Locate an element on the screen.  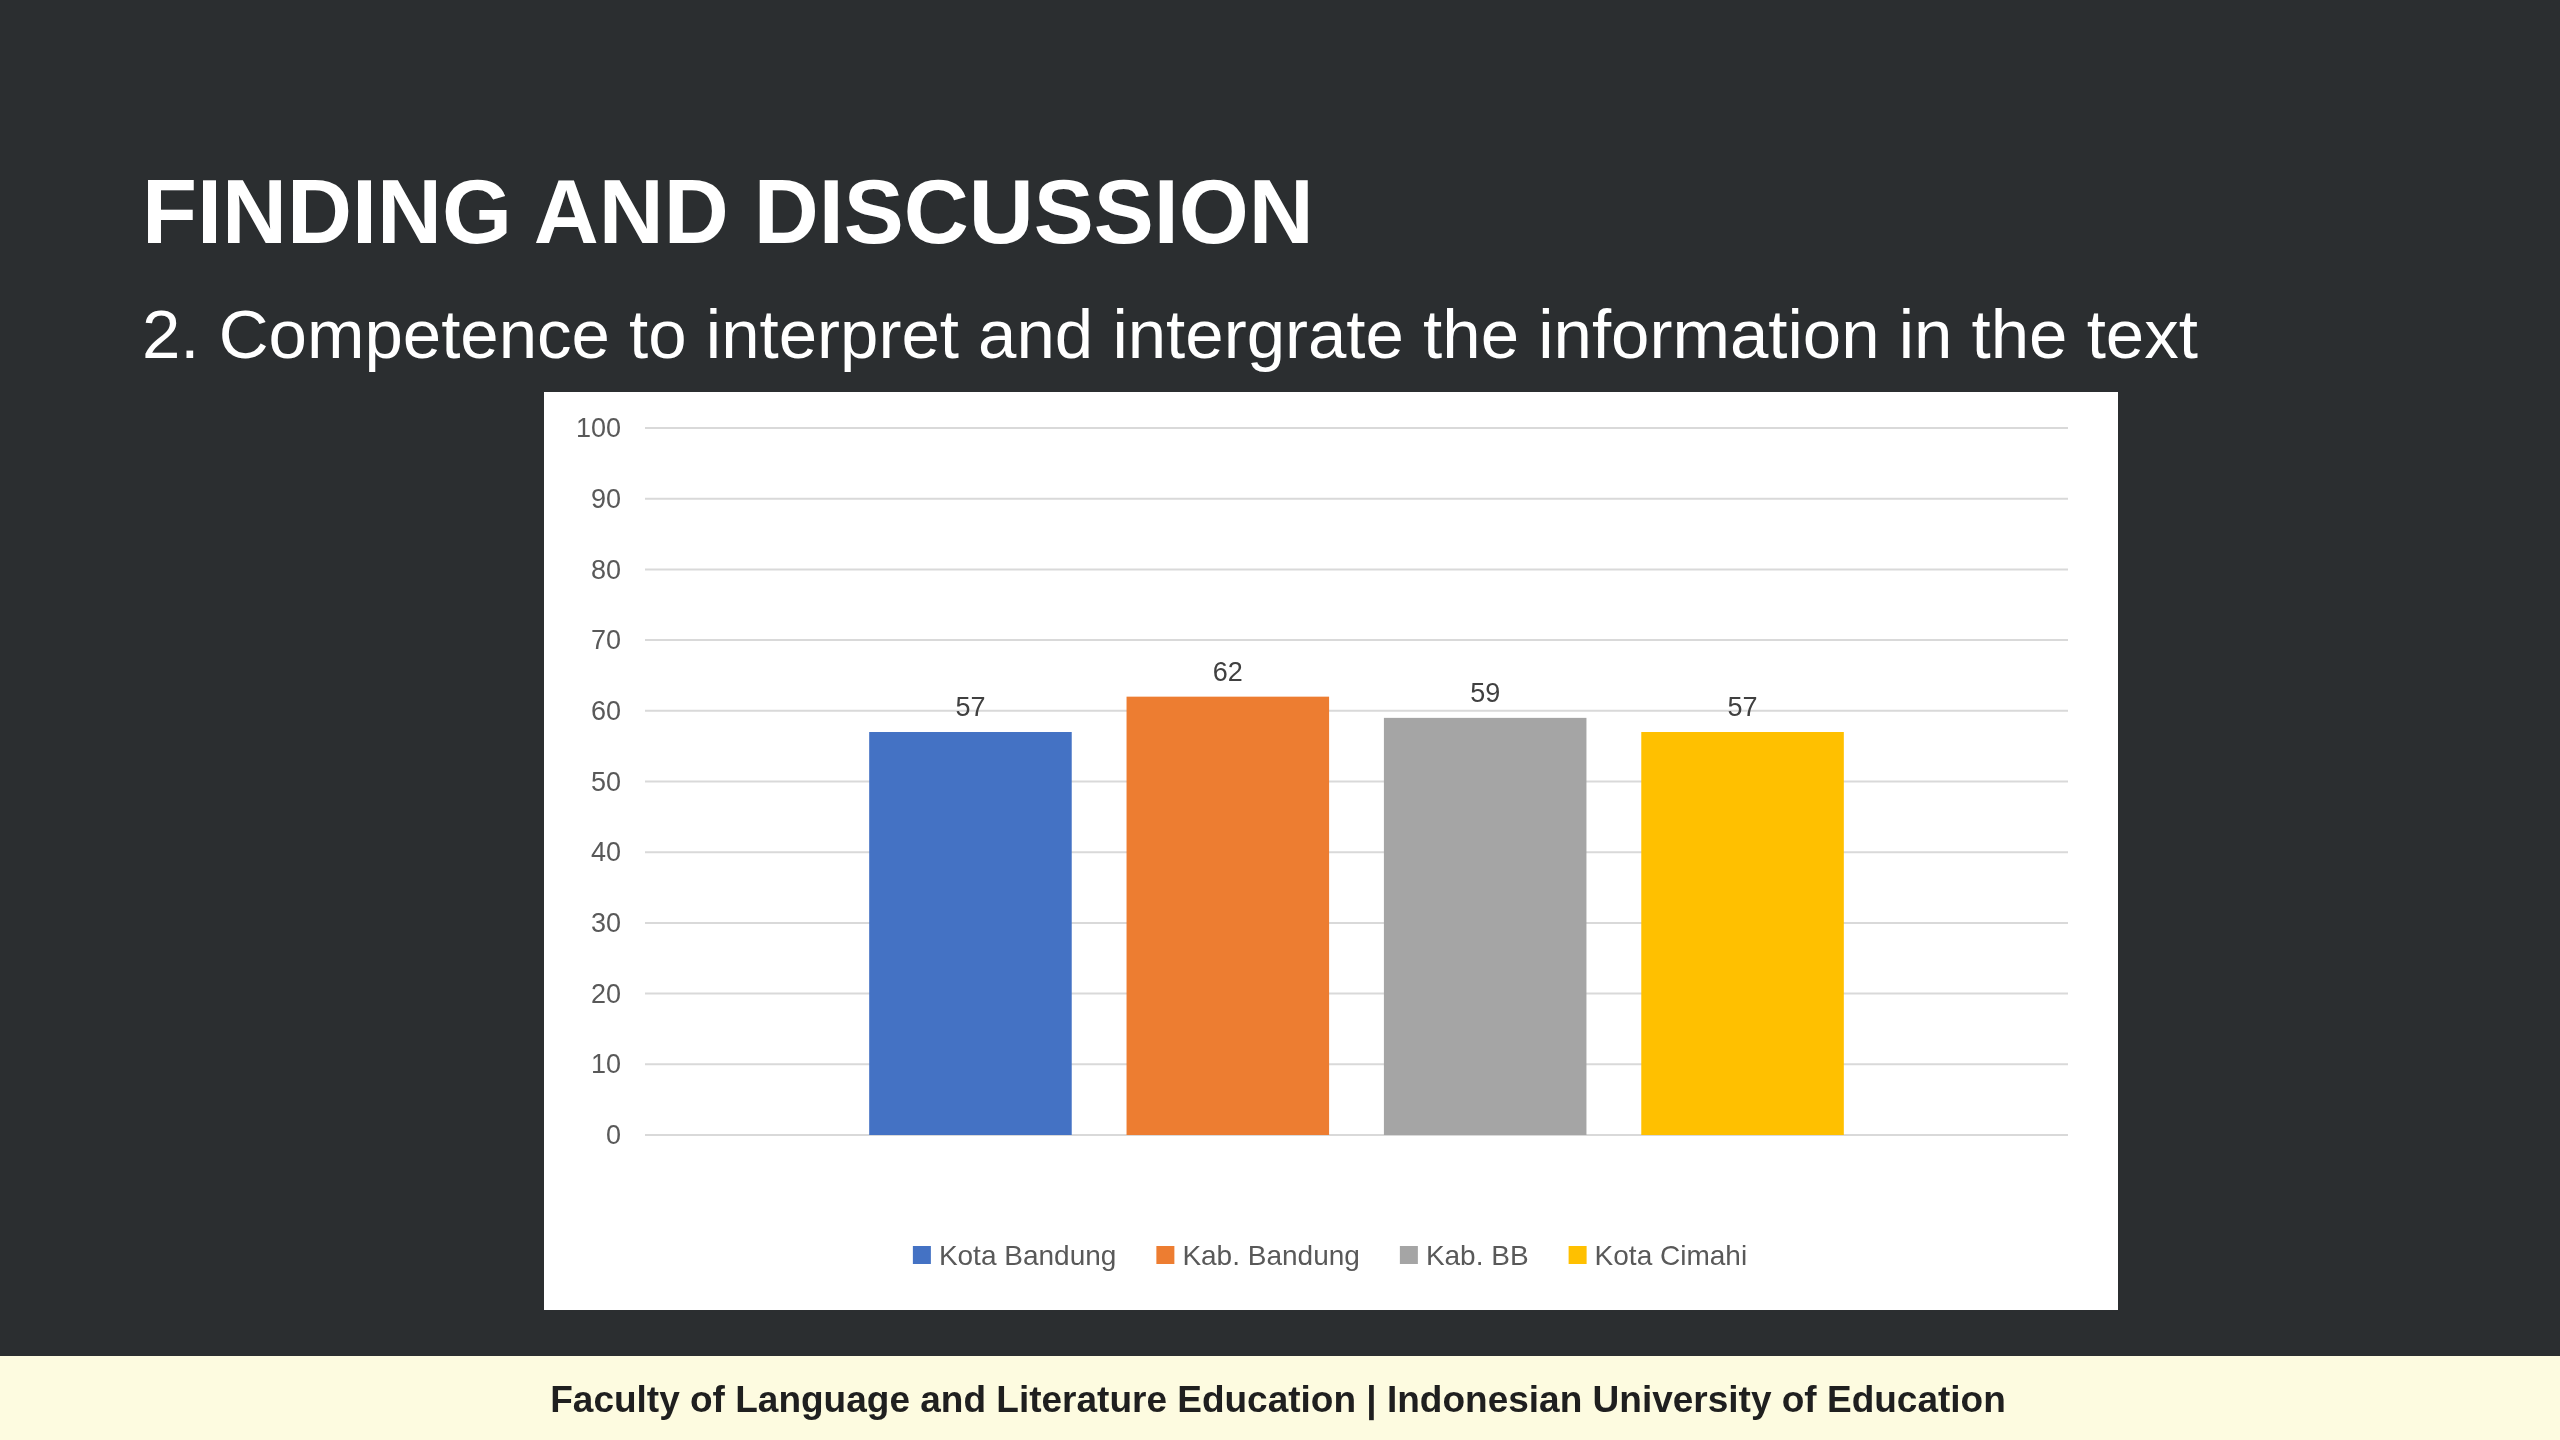
legend-label: Kab. Bandung is located at coordinates (1271, 1255).